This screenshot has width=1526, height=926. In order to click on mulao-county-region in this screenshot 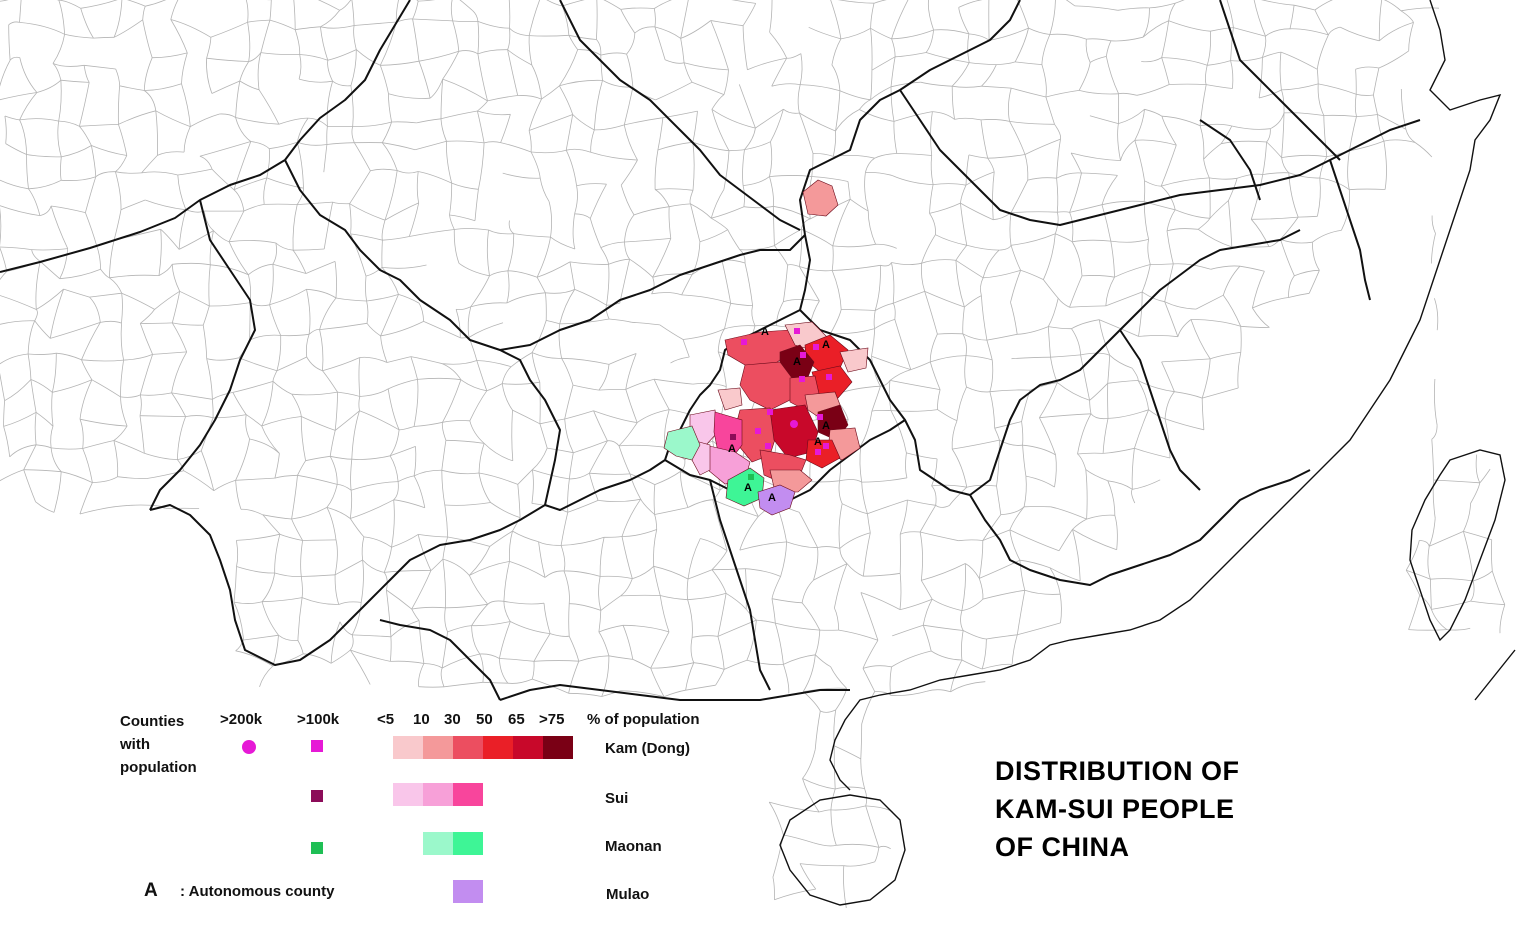, I will do `click(776, 500)`.